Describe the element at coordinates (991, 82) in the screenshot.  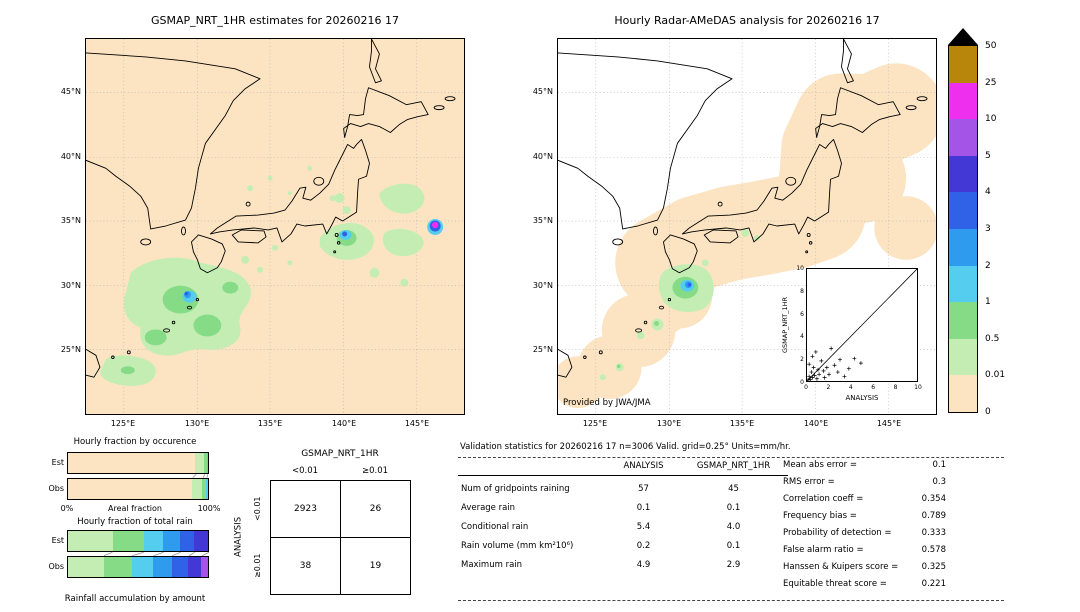
I see `colorbar-tick-label: 25` at that location.